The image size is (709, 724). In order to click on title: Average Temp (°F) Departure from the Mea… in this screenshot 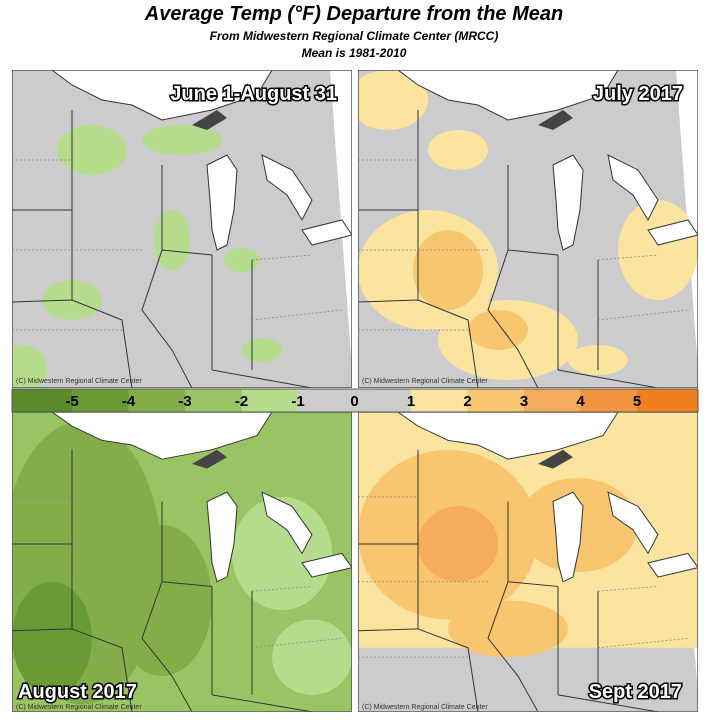, I will do `click(353, 14)`.